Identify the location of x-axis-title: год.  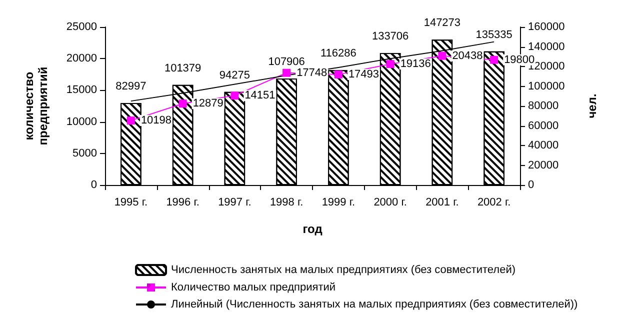
(312, 229).